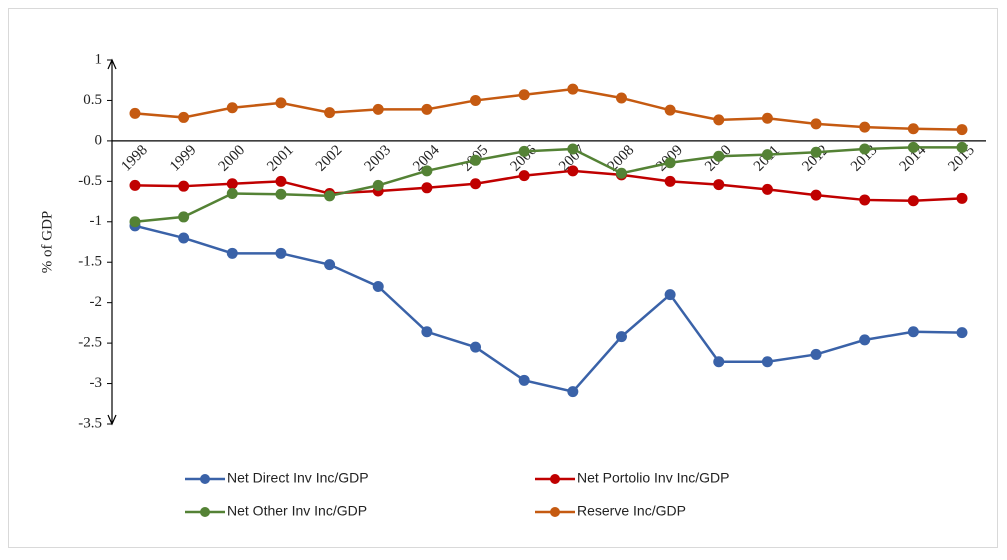 This screenshot has height=560, width=1007. I want to click on y-tick-label: -2, so click(96, 302).